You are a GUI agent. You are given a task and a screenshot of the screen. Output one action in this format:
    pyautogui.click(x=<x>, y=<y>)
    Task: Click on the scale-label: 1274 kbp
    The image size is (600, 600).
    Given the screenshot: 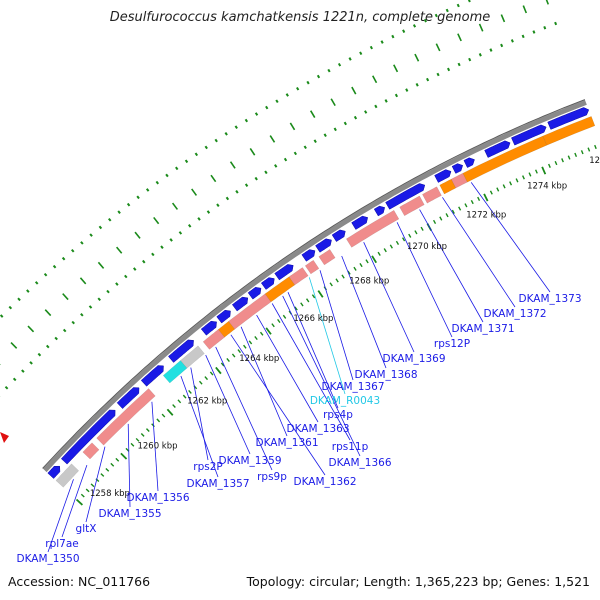 What is the action you would take?
    pyautogui.click(x=547, y=187)
    